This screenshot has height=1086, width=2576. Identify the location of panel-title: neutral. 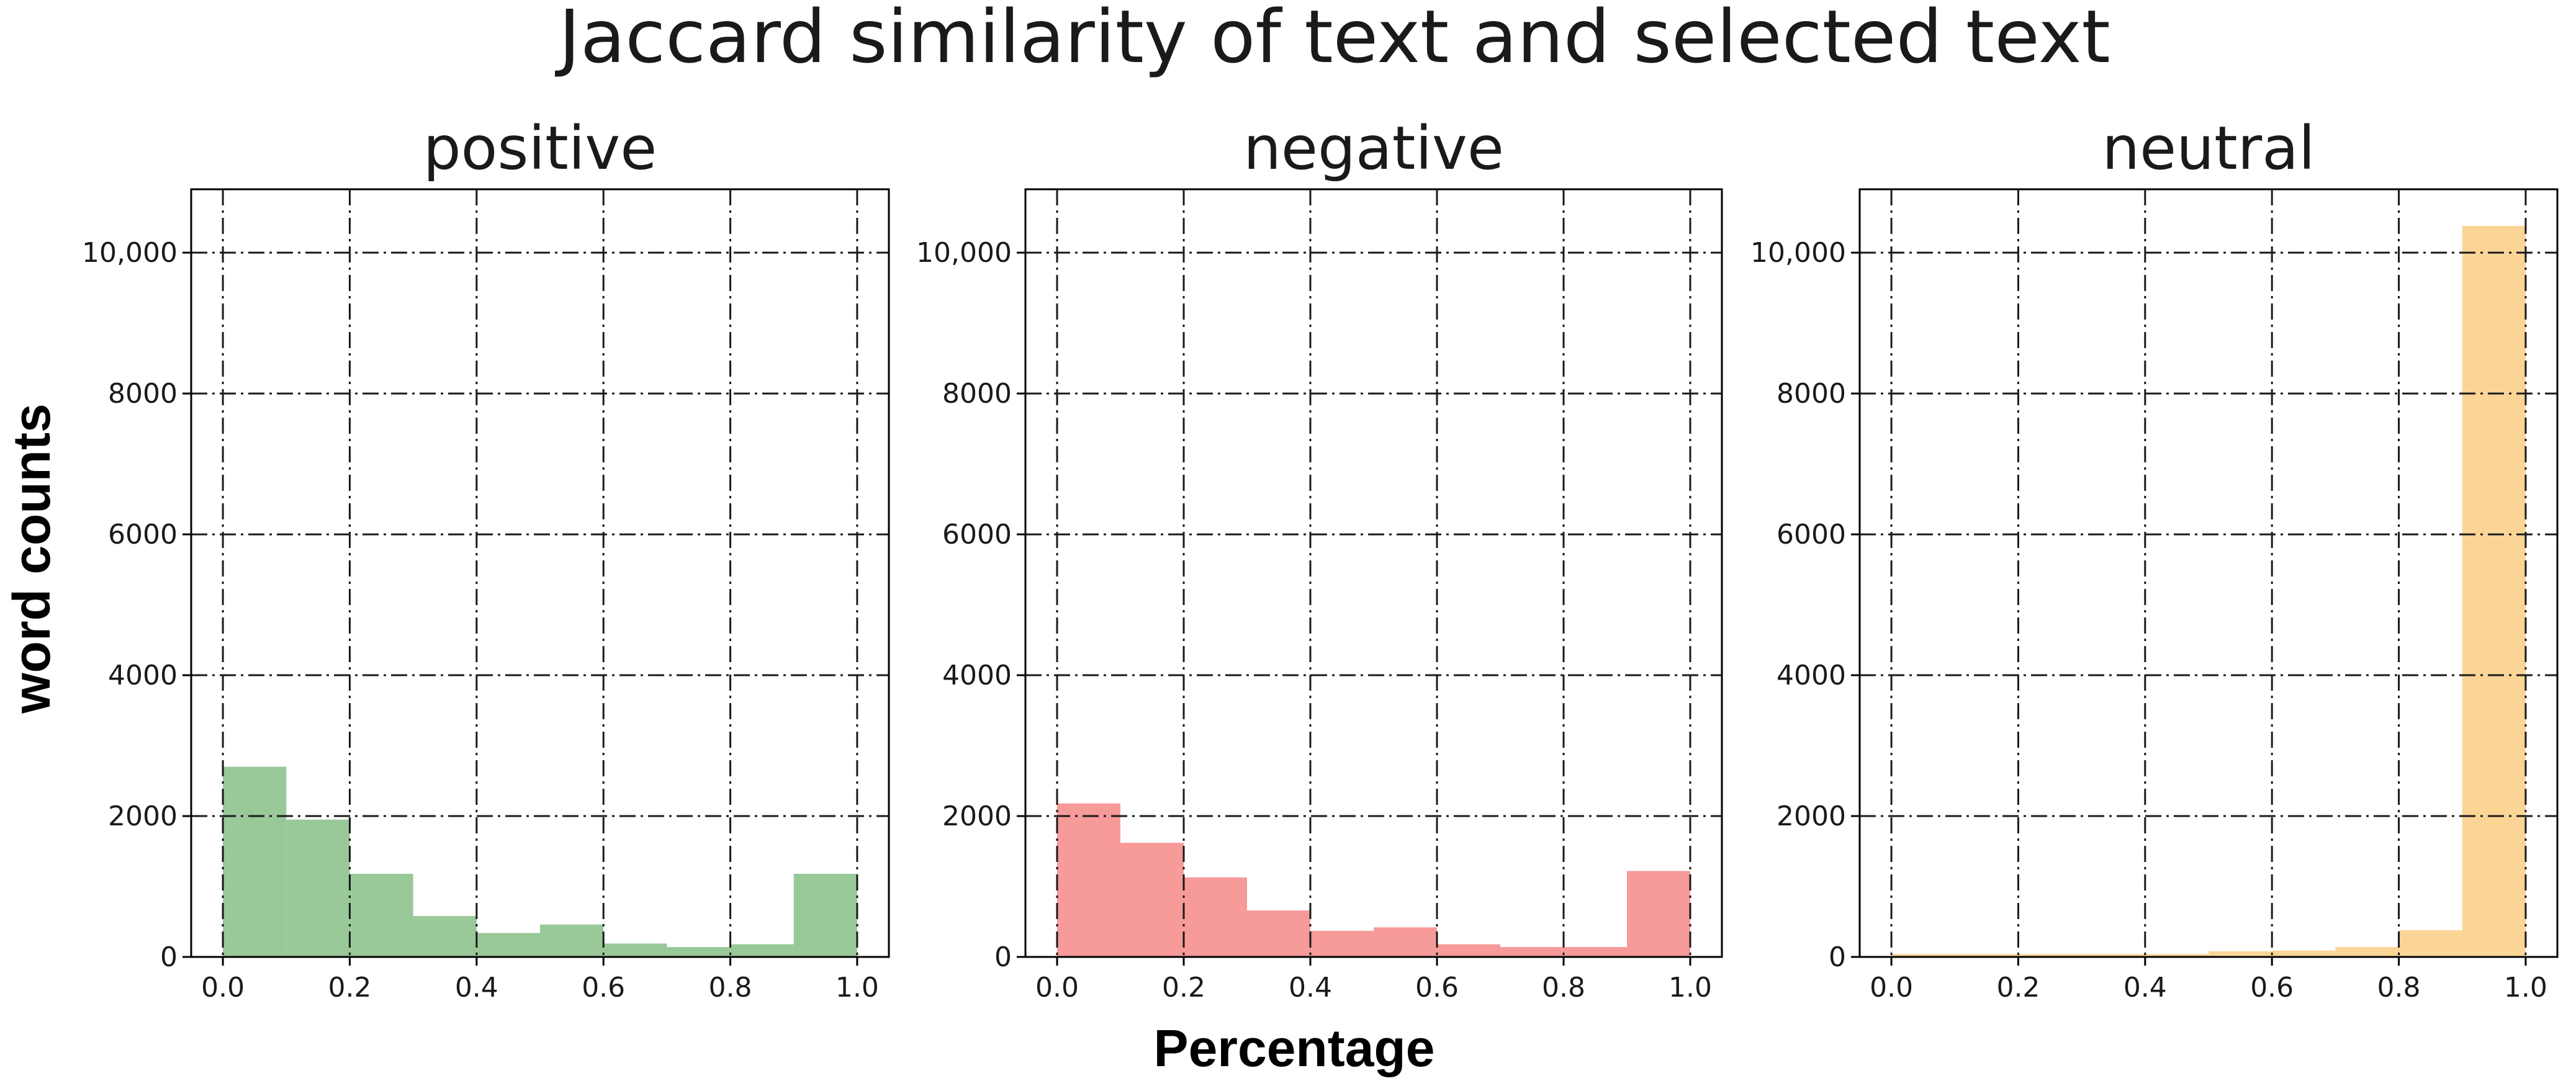
(2208, 148).